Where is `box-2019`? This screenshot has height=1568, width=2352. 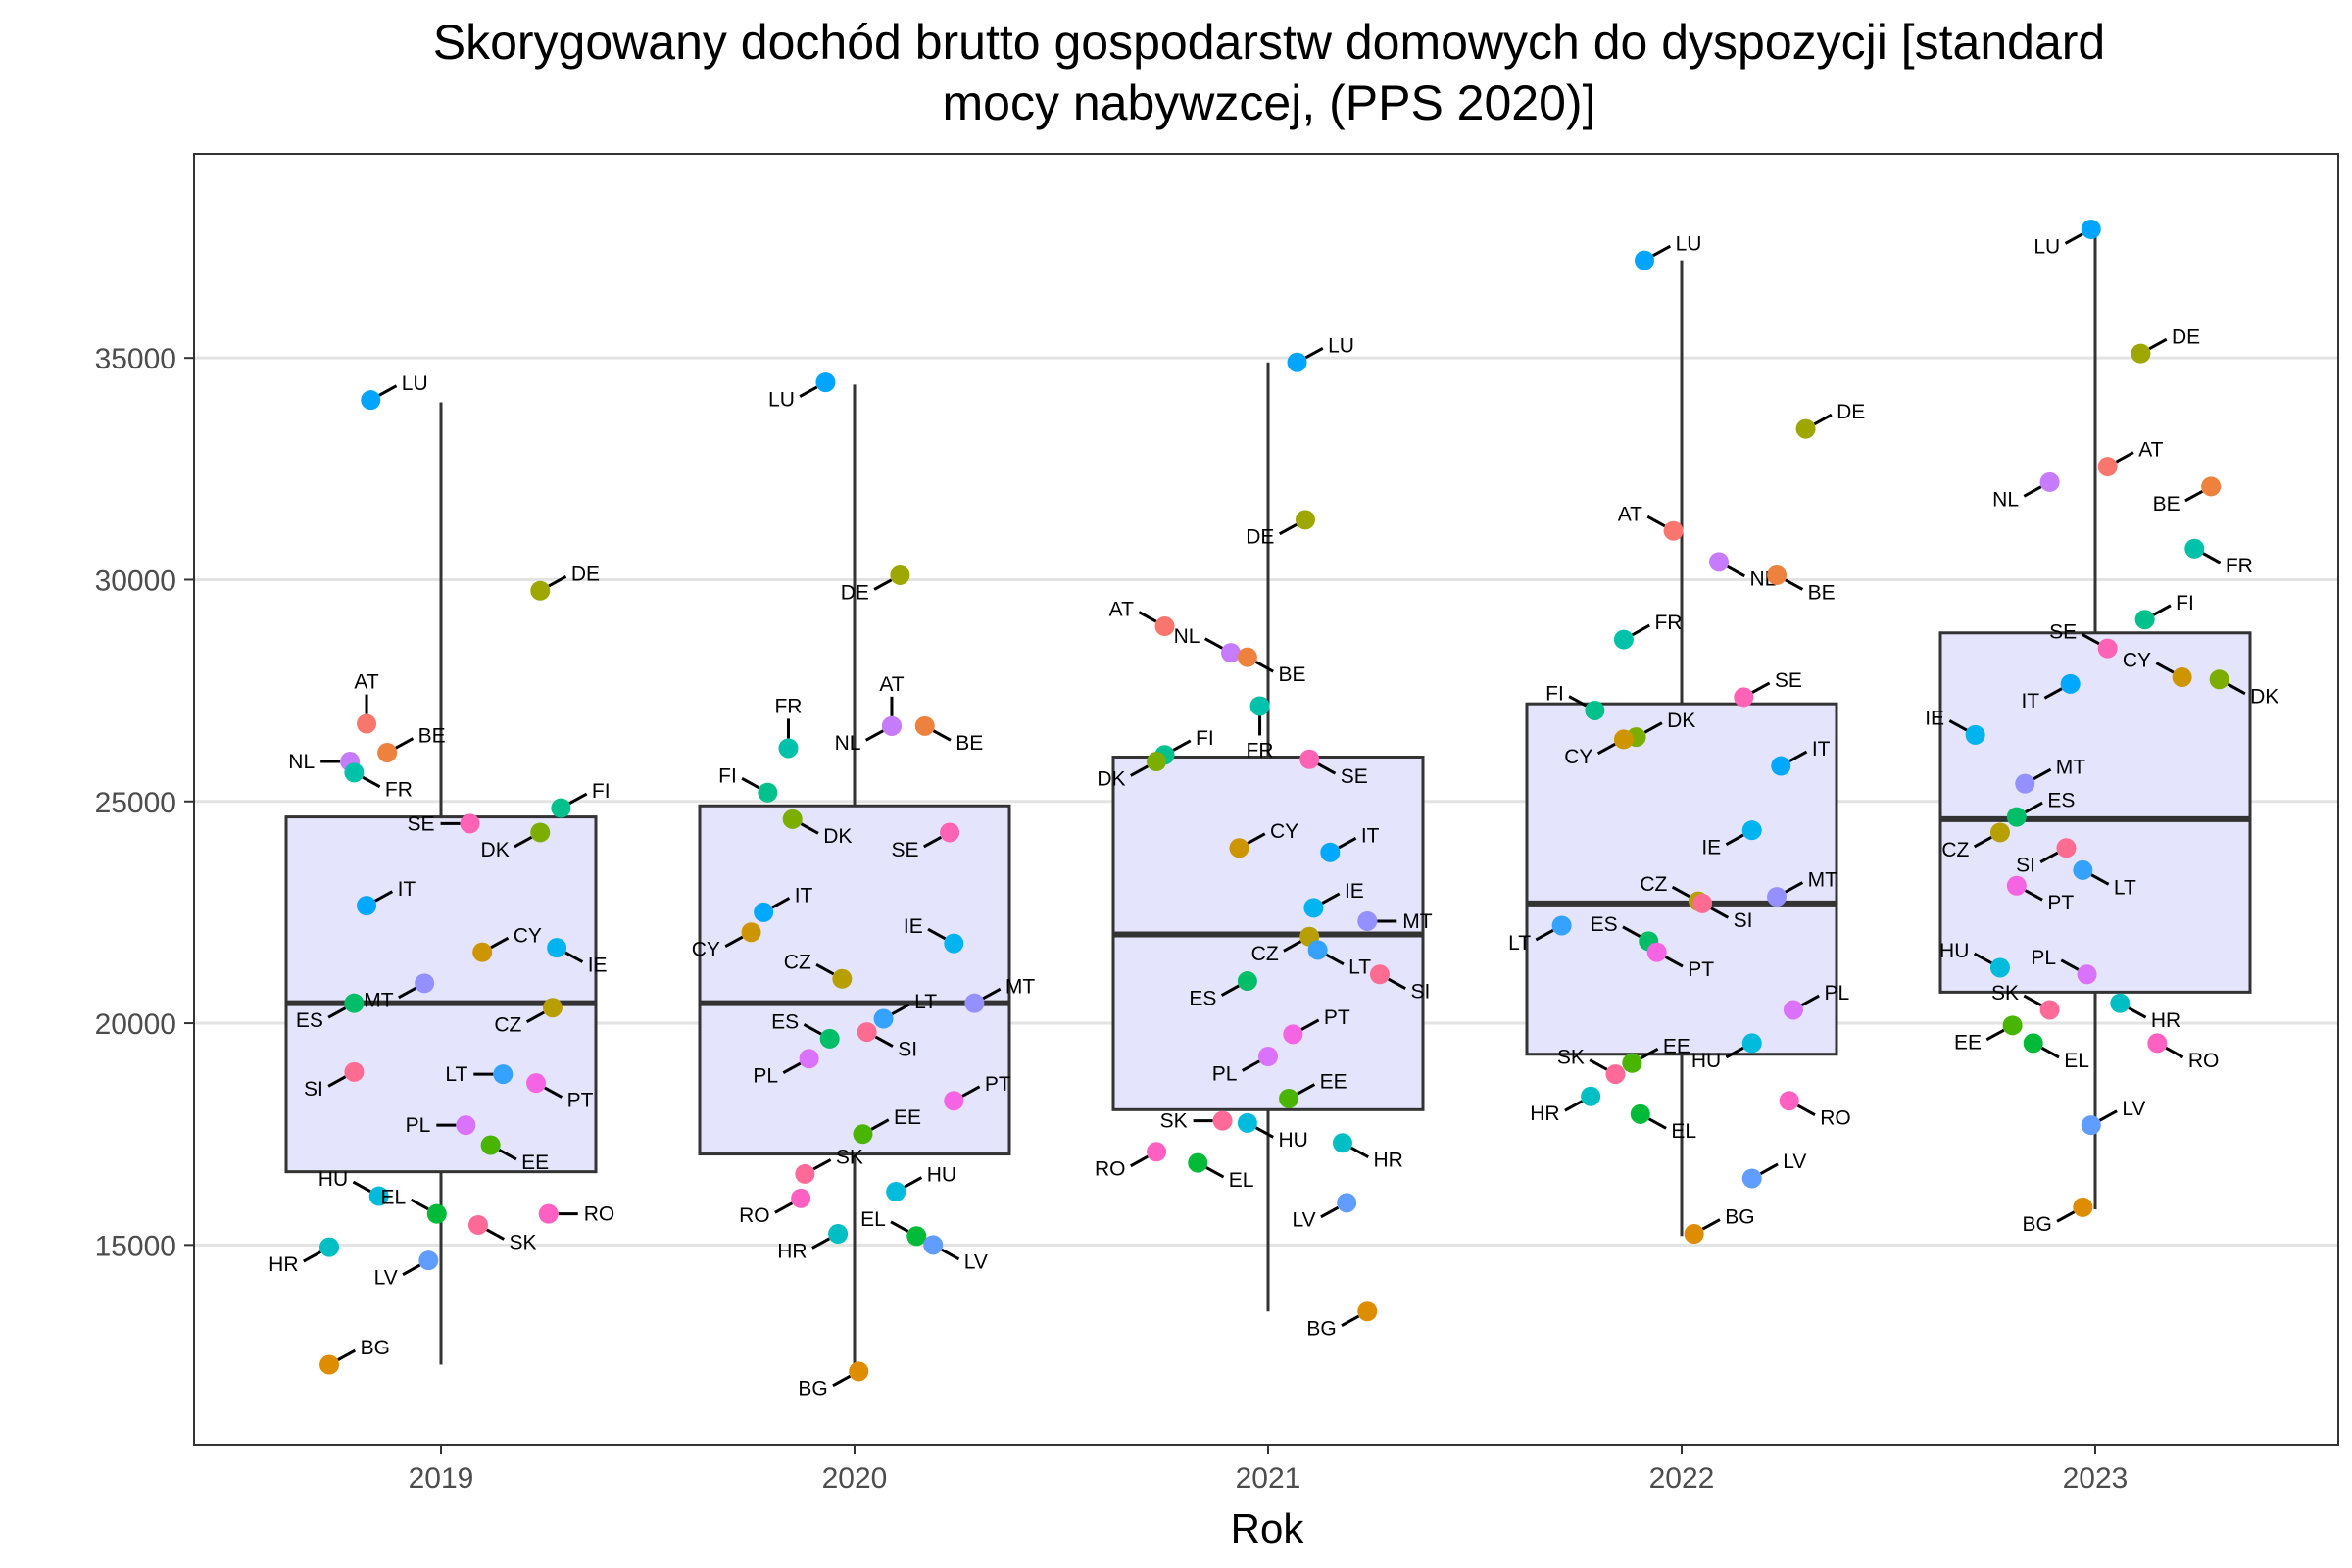
box-2019 is located at coordinates (441, 883).